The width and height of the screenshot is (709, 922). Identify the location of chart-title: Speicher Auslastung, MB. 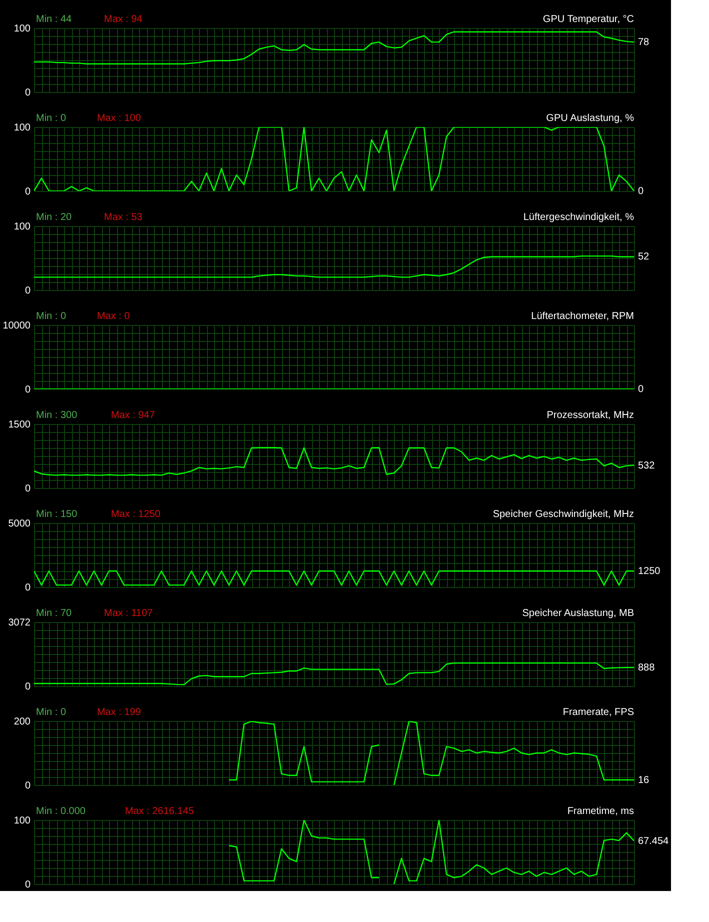
(578, 613).